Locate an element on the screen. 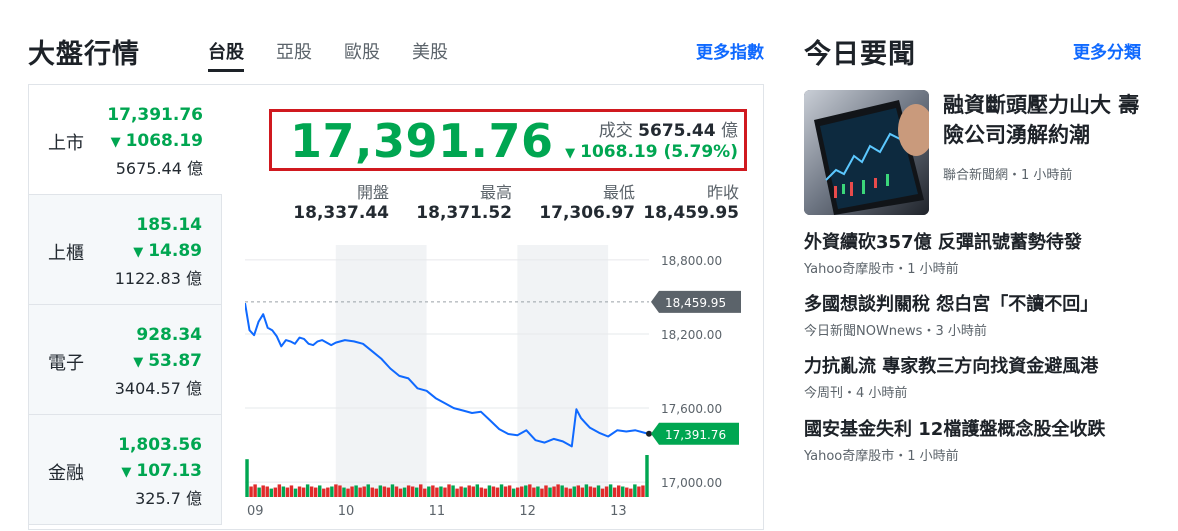 Image resolution: width=1178 pixels, height=531 pixels. news-item: 國安基金失利 12檔護盤概念股全收跌 Yahoo奇摩股市・1 小時前 is located at coordinates (989, 439).